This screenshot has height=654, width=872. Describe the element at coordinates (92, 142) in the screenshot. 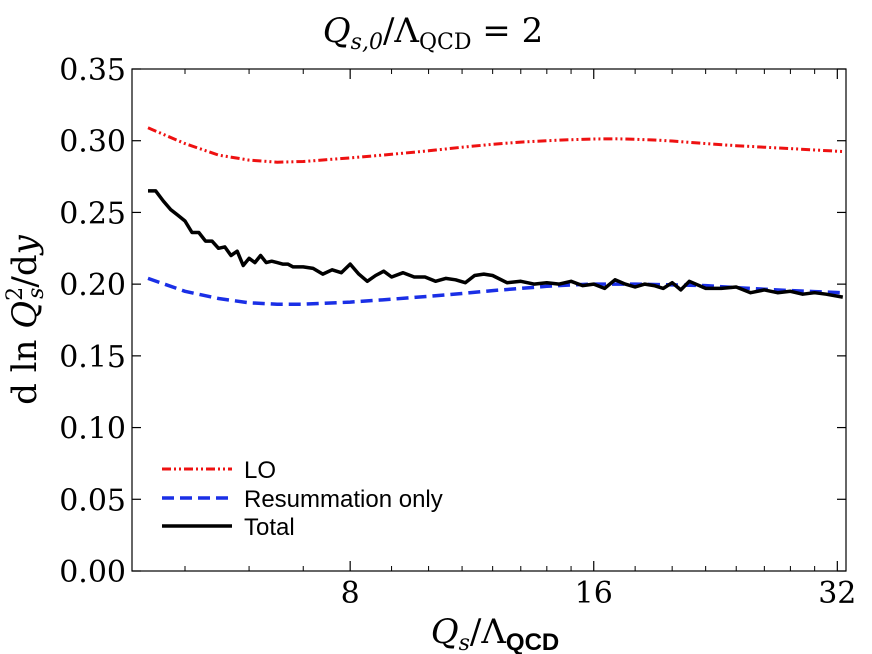

I see `y-tick-label: 0.30` at that location.